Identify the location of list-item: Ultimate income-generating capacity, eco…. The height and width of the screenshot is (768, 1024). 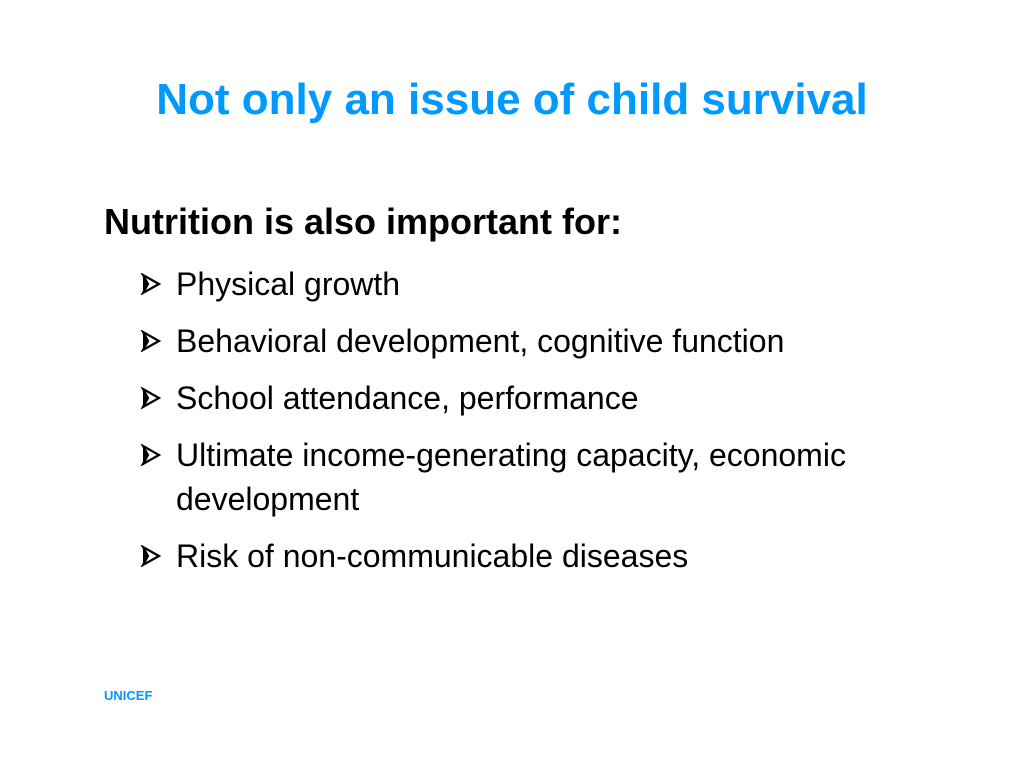
(570, 477).